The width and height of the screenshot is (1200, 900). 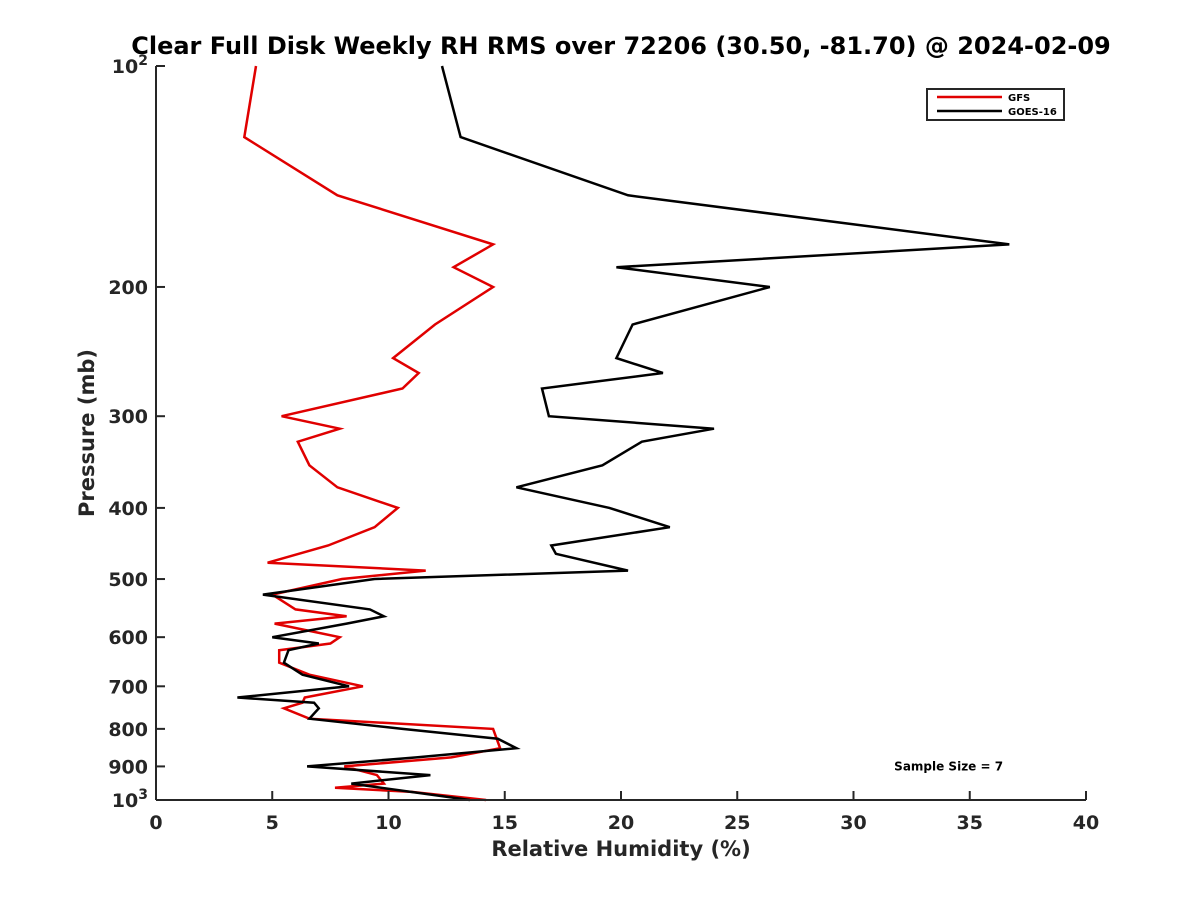 What do you see at coordinates (128, 288) in the screenshot?
I see `y-tick-label: 200` at bounding box center [128, 288].